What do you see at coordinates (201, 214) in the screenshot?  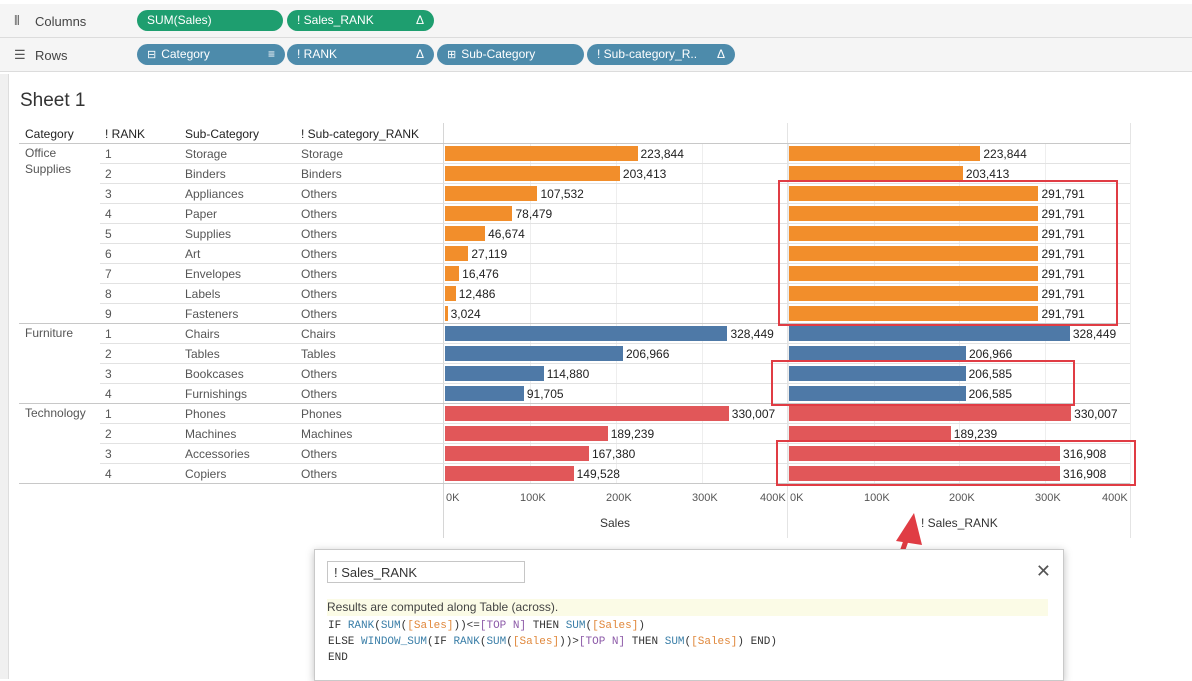 I see `subcategory-cell: Paper` at bounding box center [201, 214].